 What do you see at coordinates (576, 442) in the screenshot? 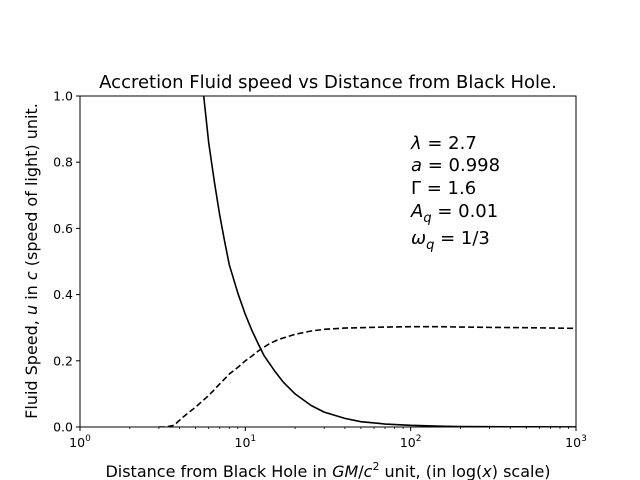
I see `x-tick-label: 10³` at bounding box center [576, 442].